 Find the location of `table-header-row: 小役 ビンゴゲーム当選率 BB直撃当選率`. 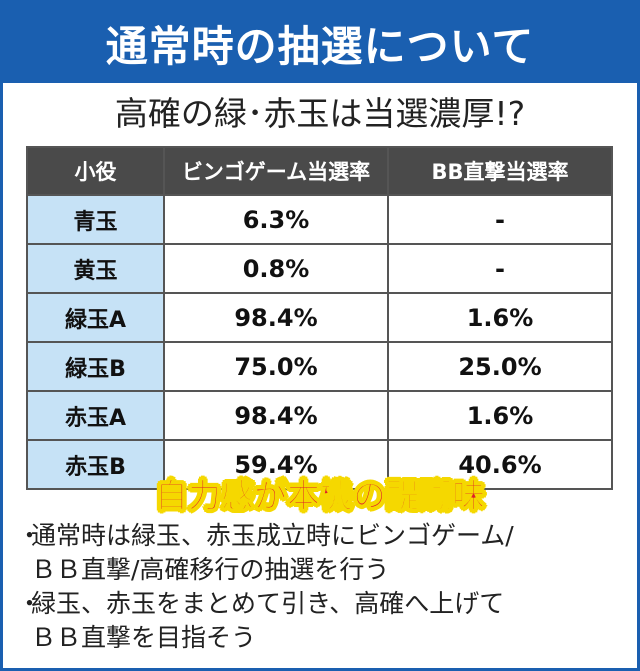

table-header-row: 小役 ビンゴゲーム当選率 BB直撃当選率 is located at coordinates (319, 171).